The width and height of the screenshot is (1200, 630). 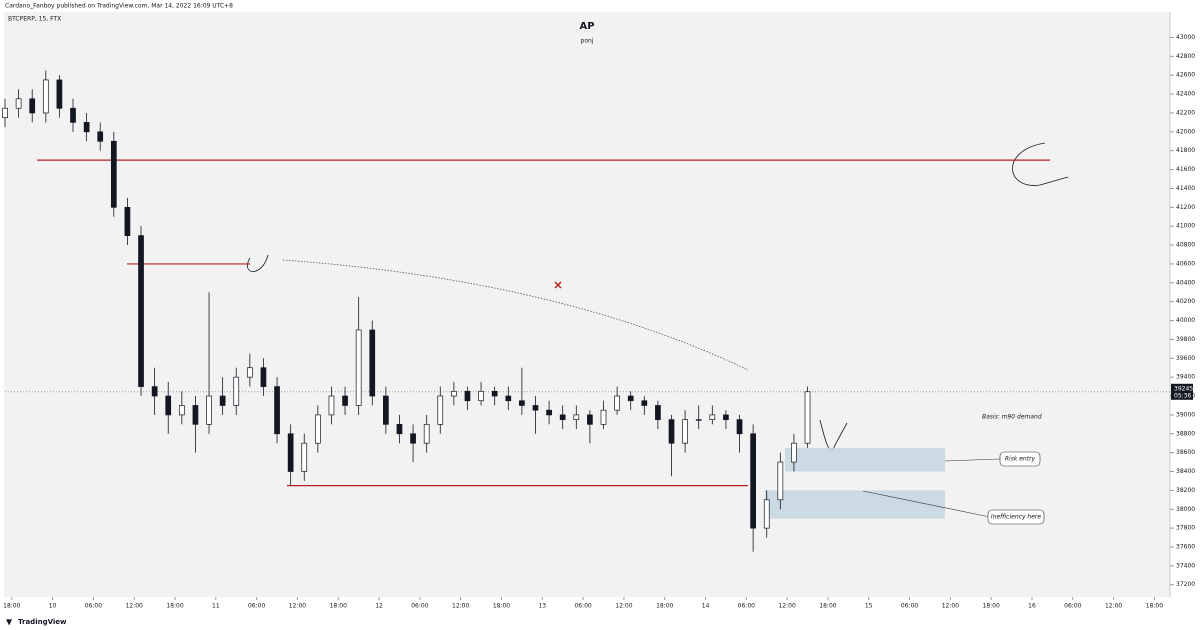 I want to click on y-tick-label: 39000, so click(x=1185, y=414).